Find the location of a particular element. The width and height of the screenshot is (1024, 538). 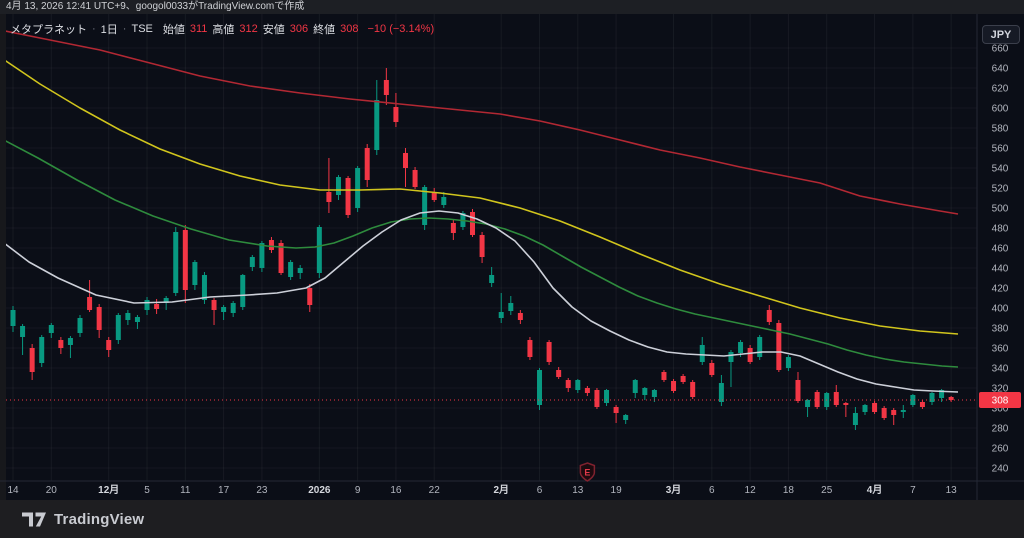

time-axis-label: 11 is located at coordinates (185, 490).